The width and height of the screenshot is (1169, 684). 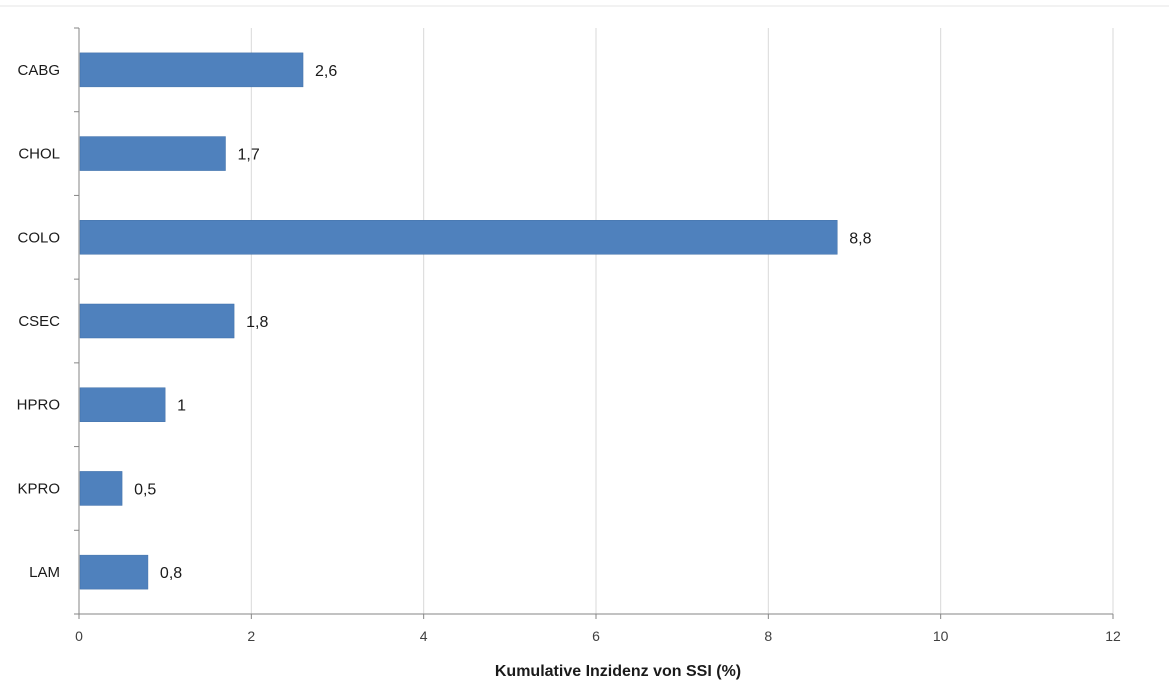 What do you see at coordinates (191, 70) in the screenshot?
I see `bar-cabg` at bounding box center [191, 70].